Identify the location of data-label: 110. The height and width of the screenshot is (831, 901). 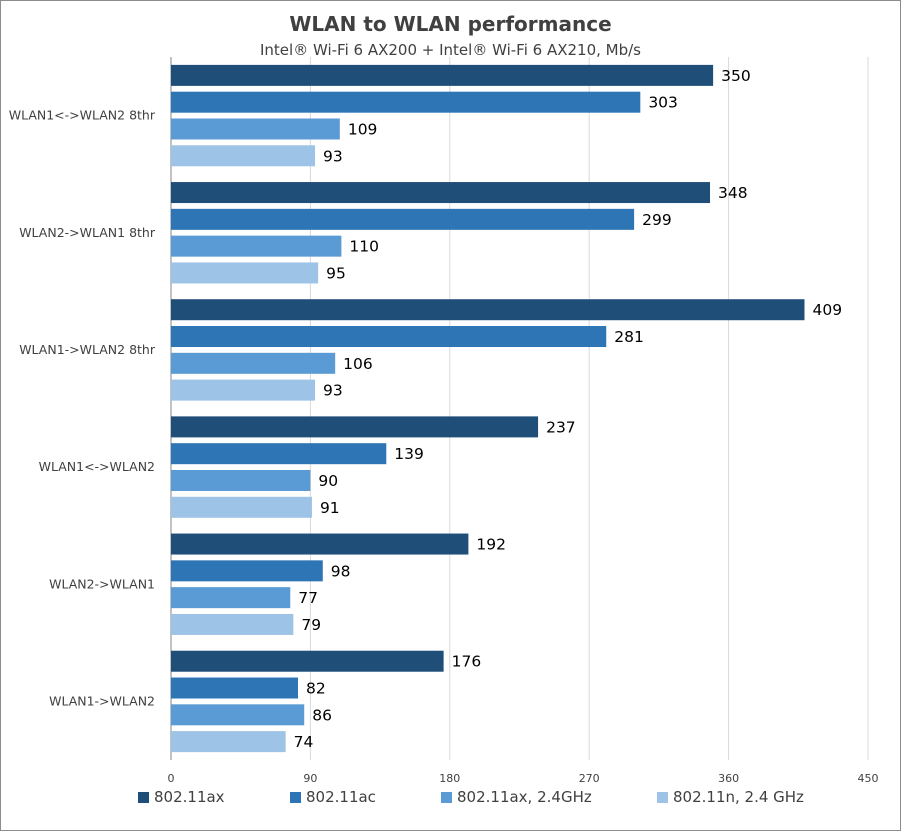
(364, 247).